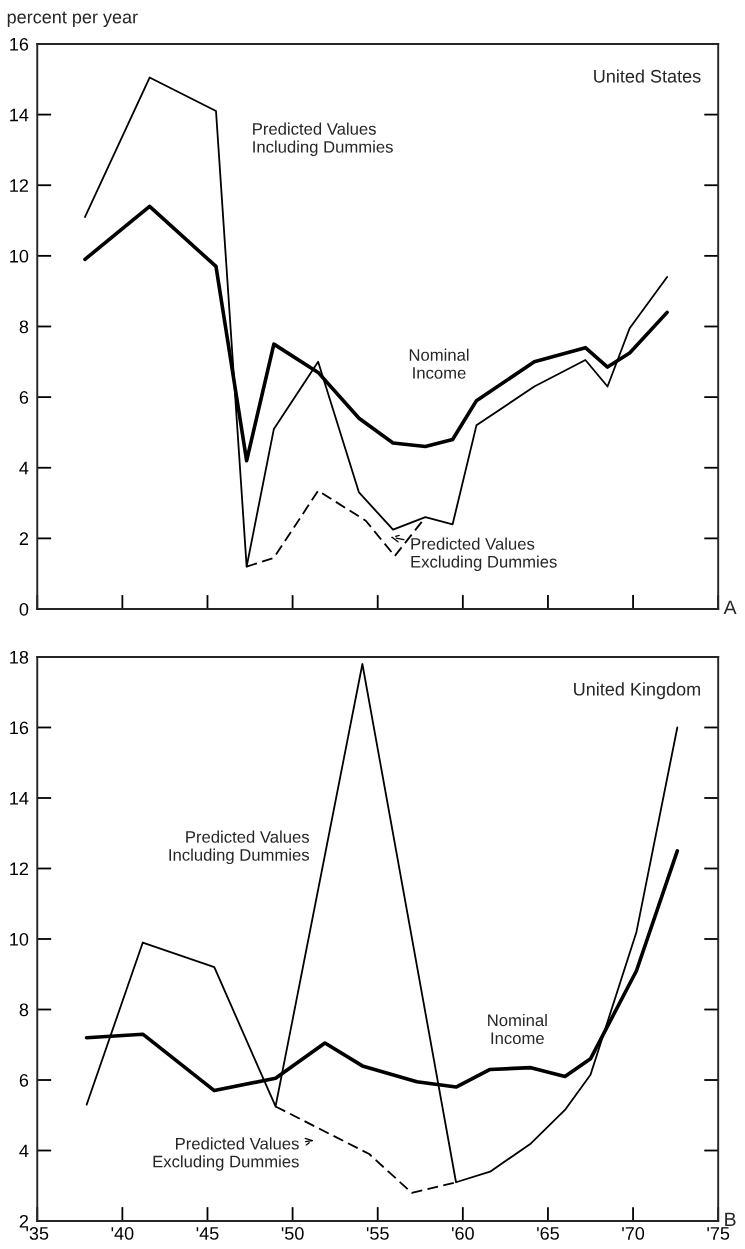  What do you see at coordinates (239, 847) in the screenshot?
I see `series-label: Predicted Values Including Dummies` at bounding box center [239, 847].